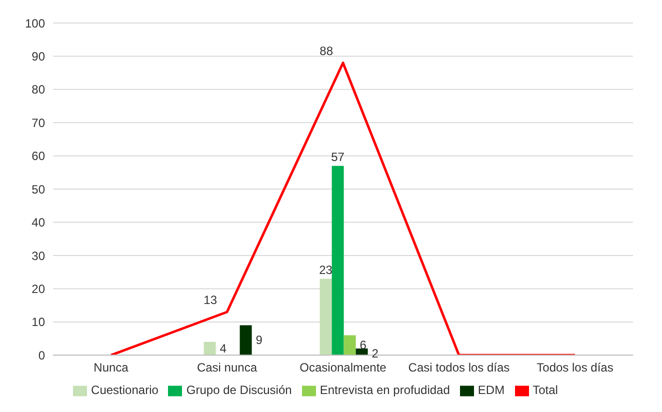 The height and width of the screenshot is (412, 662). What do you see at coordinates (575, 367) in the screenshot?
I see `x-tick-label: Todos los días` at bounding box center [575, 367].